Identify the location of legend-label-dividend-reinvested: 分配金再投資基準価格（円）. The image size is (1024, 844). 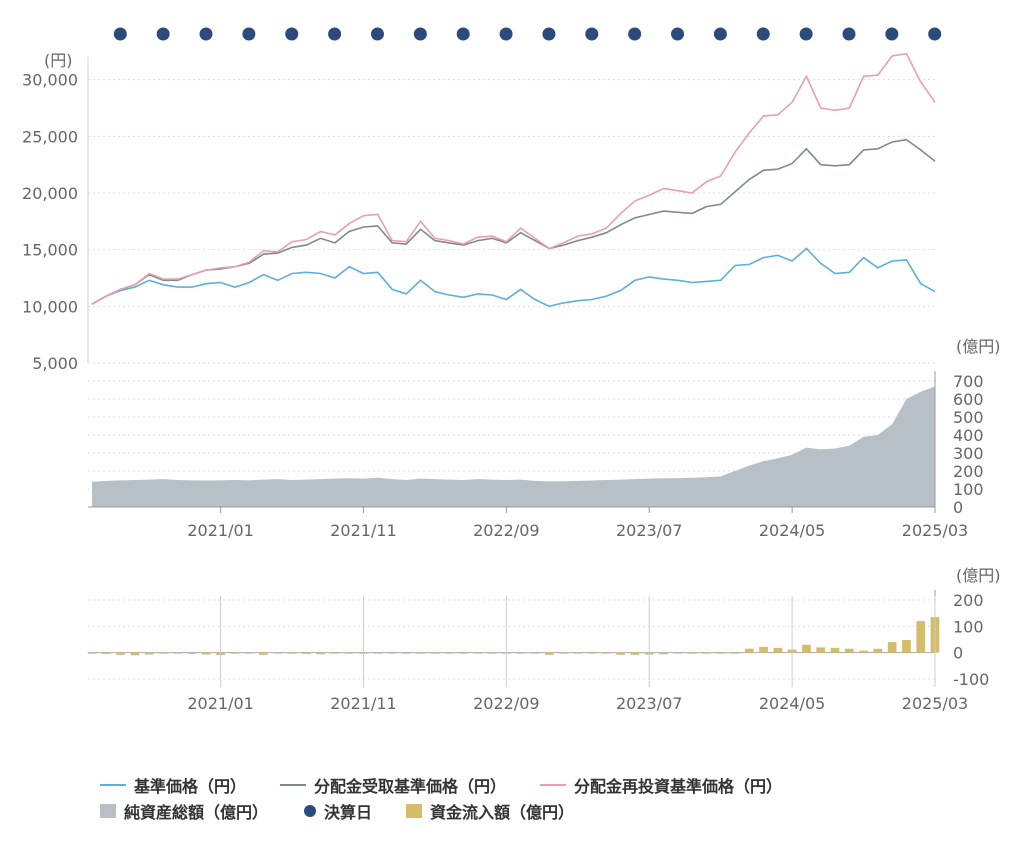
(678, 786).